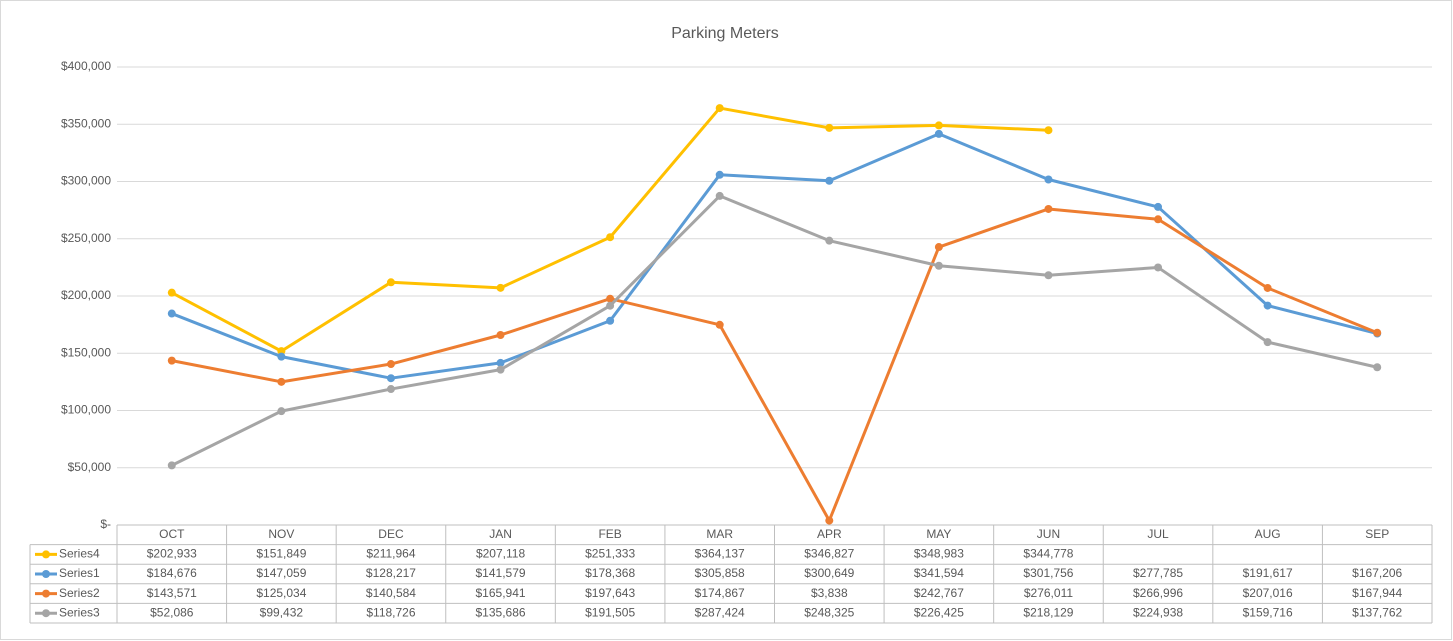 Image resolution: width=1453 pixels, height=641 pixels. What do you see at coordinates (86, 123) in the screenshot?
I see `y-tick-label: $350,000` at bounding box center [86, 123].